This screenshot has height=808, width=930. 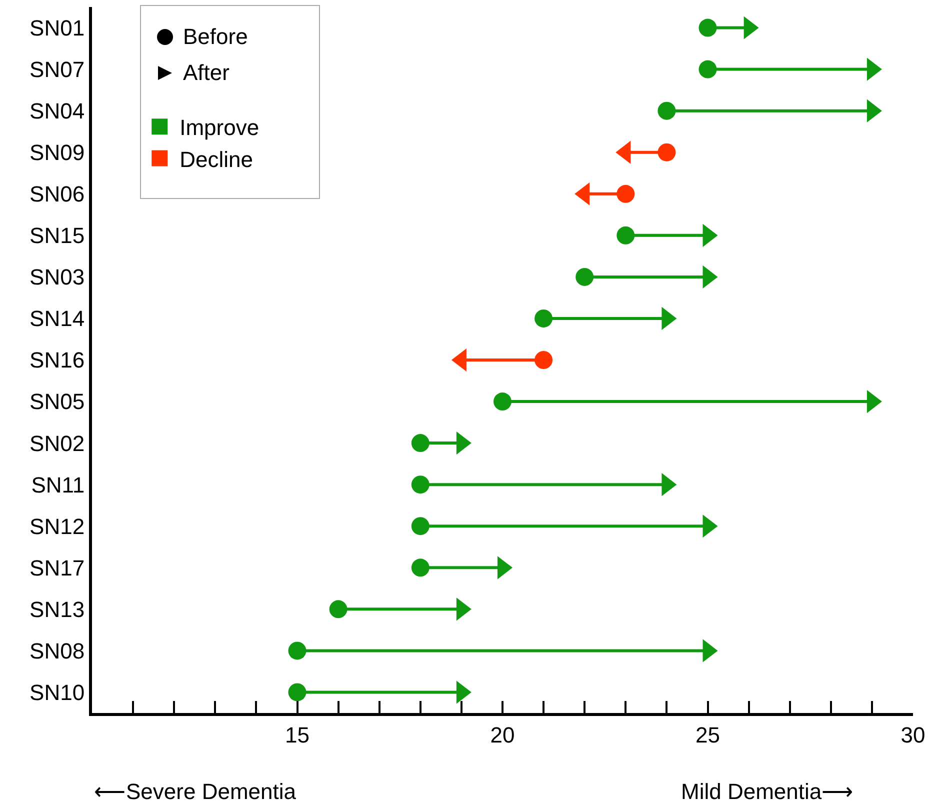 What do you see at coordinates (57, 567) in the screenshot?
I see `y-tick-label: SN17` at bounding box center [57, 567].